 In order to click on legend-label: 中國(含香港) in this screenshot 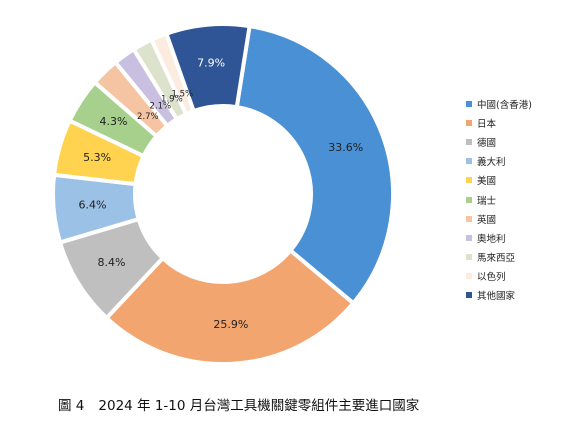, I will do `click(504, 105)`.